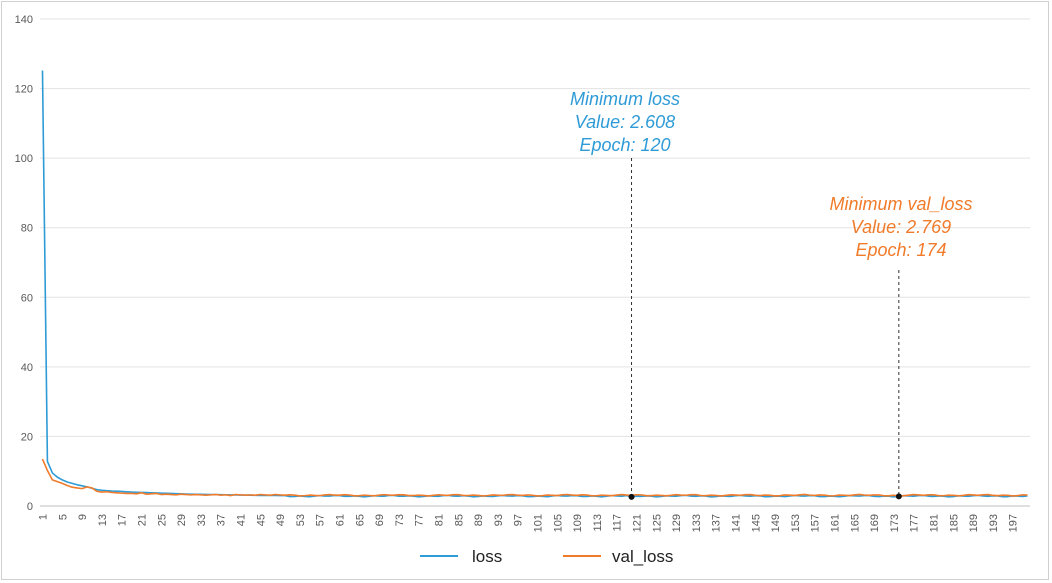 The image size is (1052, 583). What do you see at coordinates (103, 520) in the screenshot?
I see `x-tick-label: 13` at bounding box center [103, 520].